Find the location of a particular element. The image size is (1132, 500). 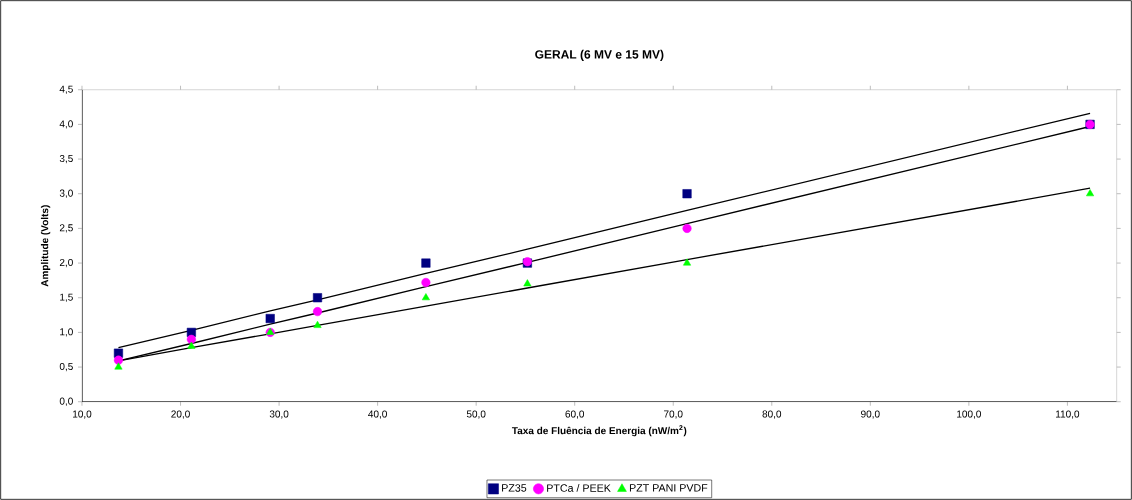

x-tick-label: 70,0 is located at coordinates (673, 414).